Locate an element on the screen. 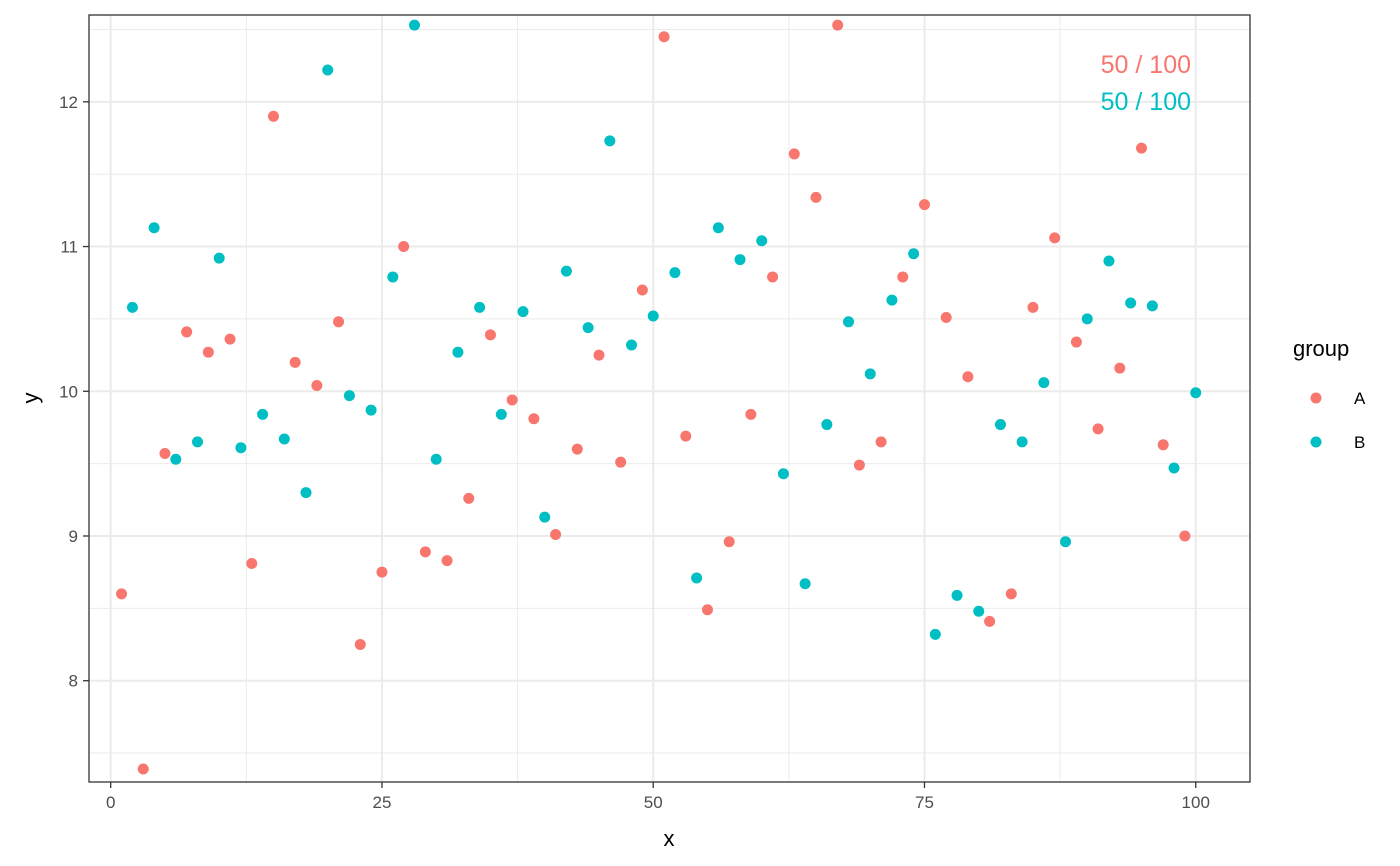 This screenshot has height=866, width=1400. y-tick-label: 10 is located at coordinates (68, 391).